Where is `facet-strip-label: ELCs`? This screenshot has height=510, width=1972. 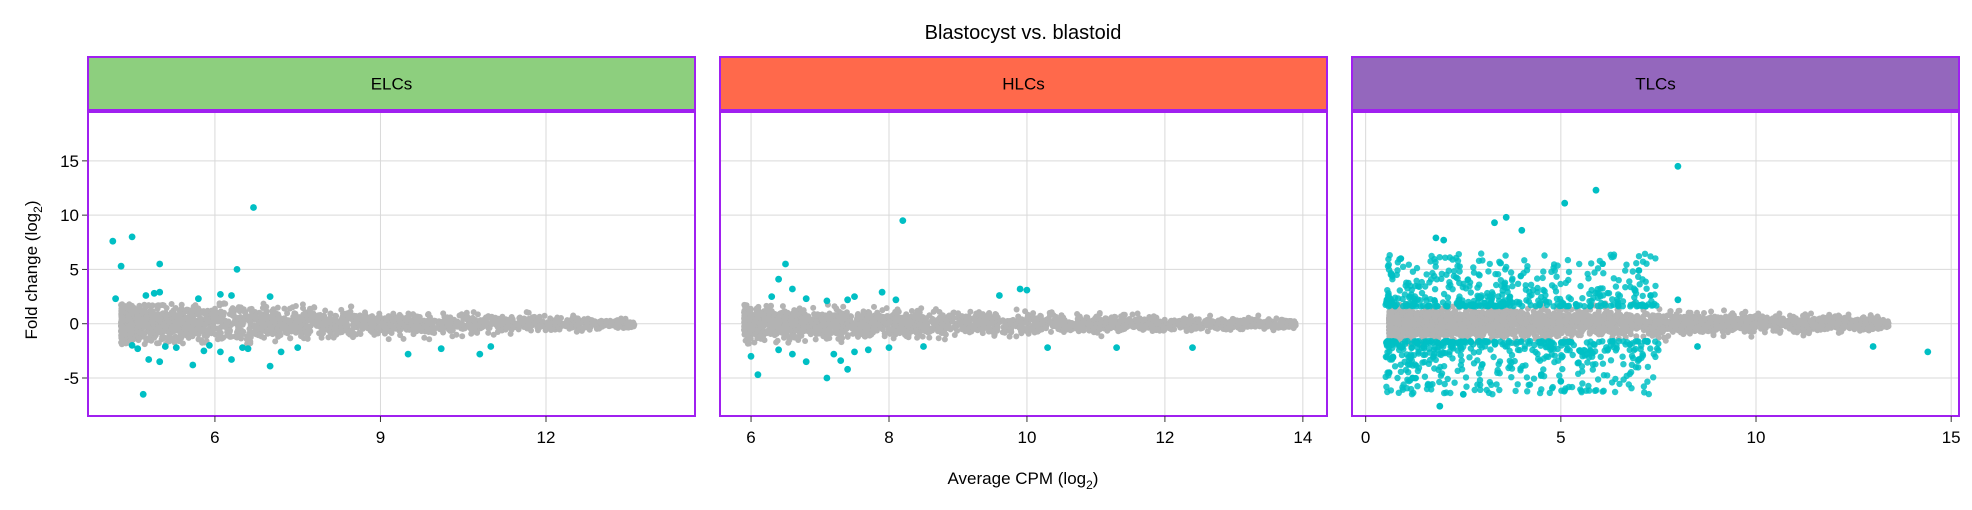 facet-strip-label: ELCs is located at coordinates (392, 84).